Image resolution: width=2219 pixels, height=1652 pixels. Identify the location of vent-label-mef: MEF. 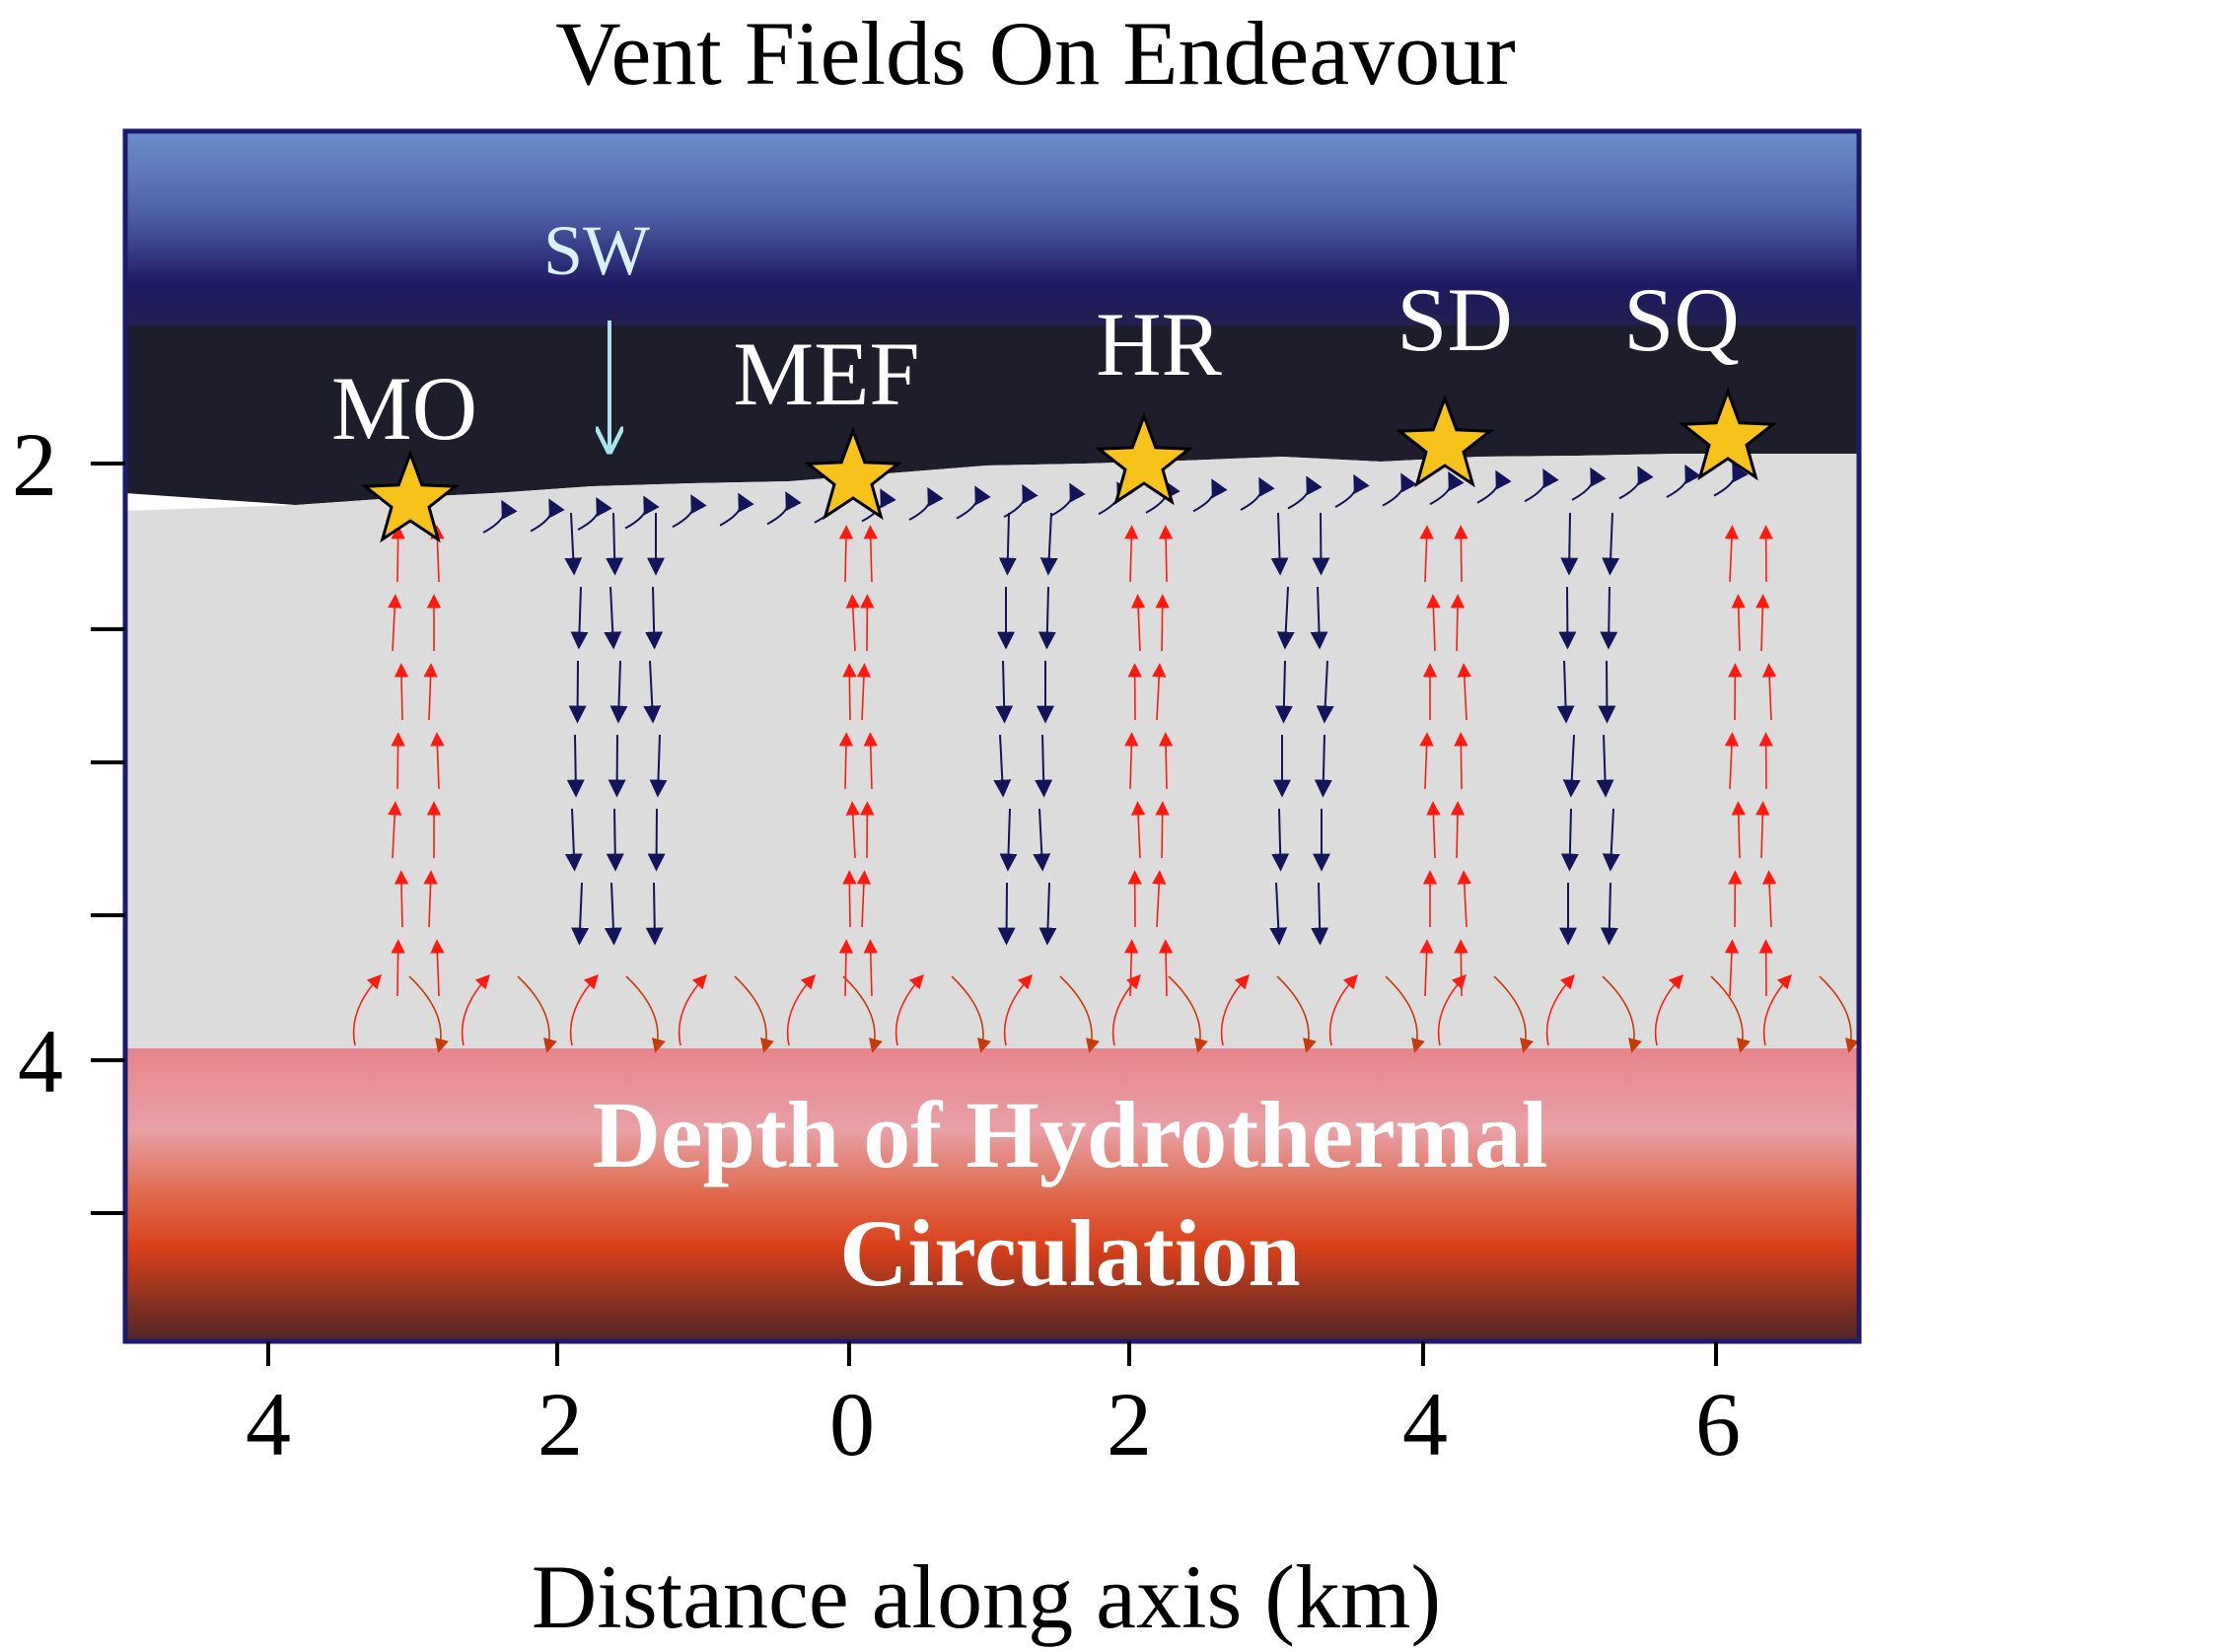
(826, 374).